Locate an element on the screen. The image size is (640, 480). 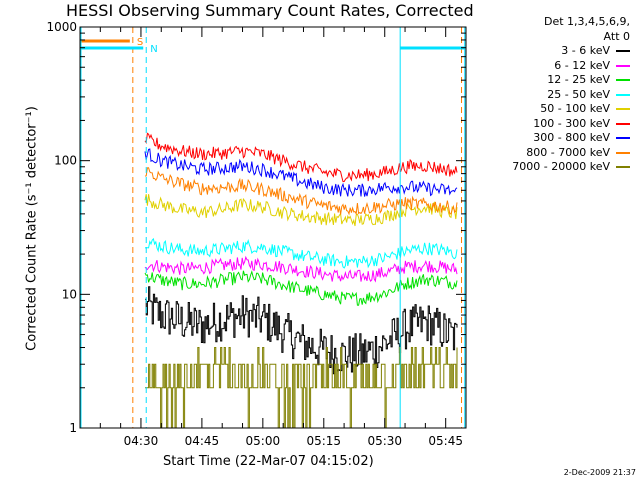
legend-item-label: 50 - 100 keV is located at coordinates (575, 108).